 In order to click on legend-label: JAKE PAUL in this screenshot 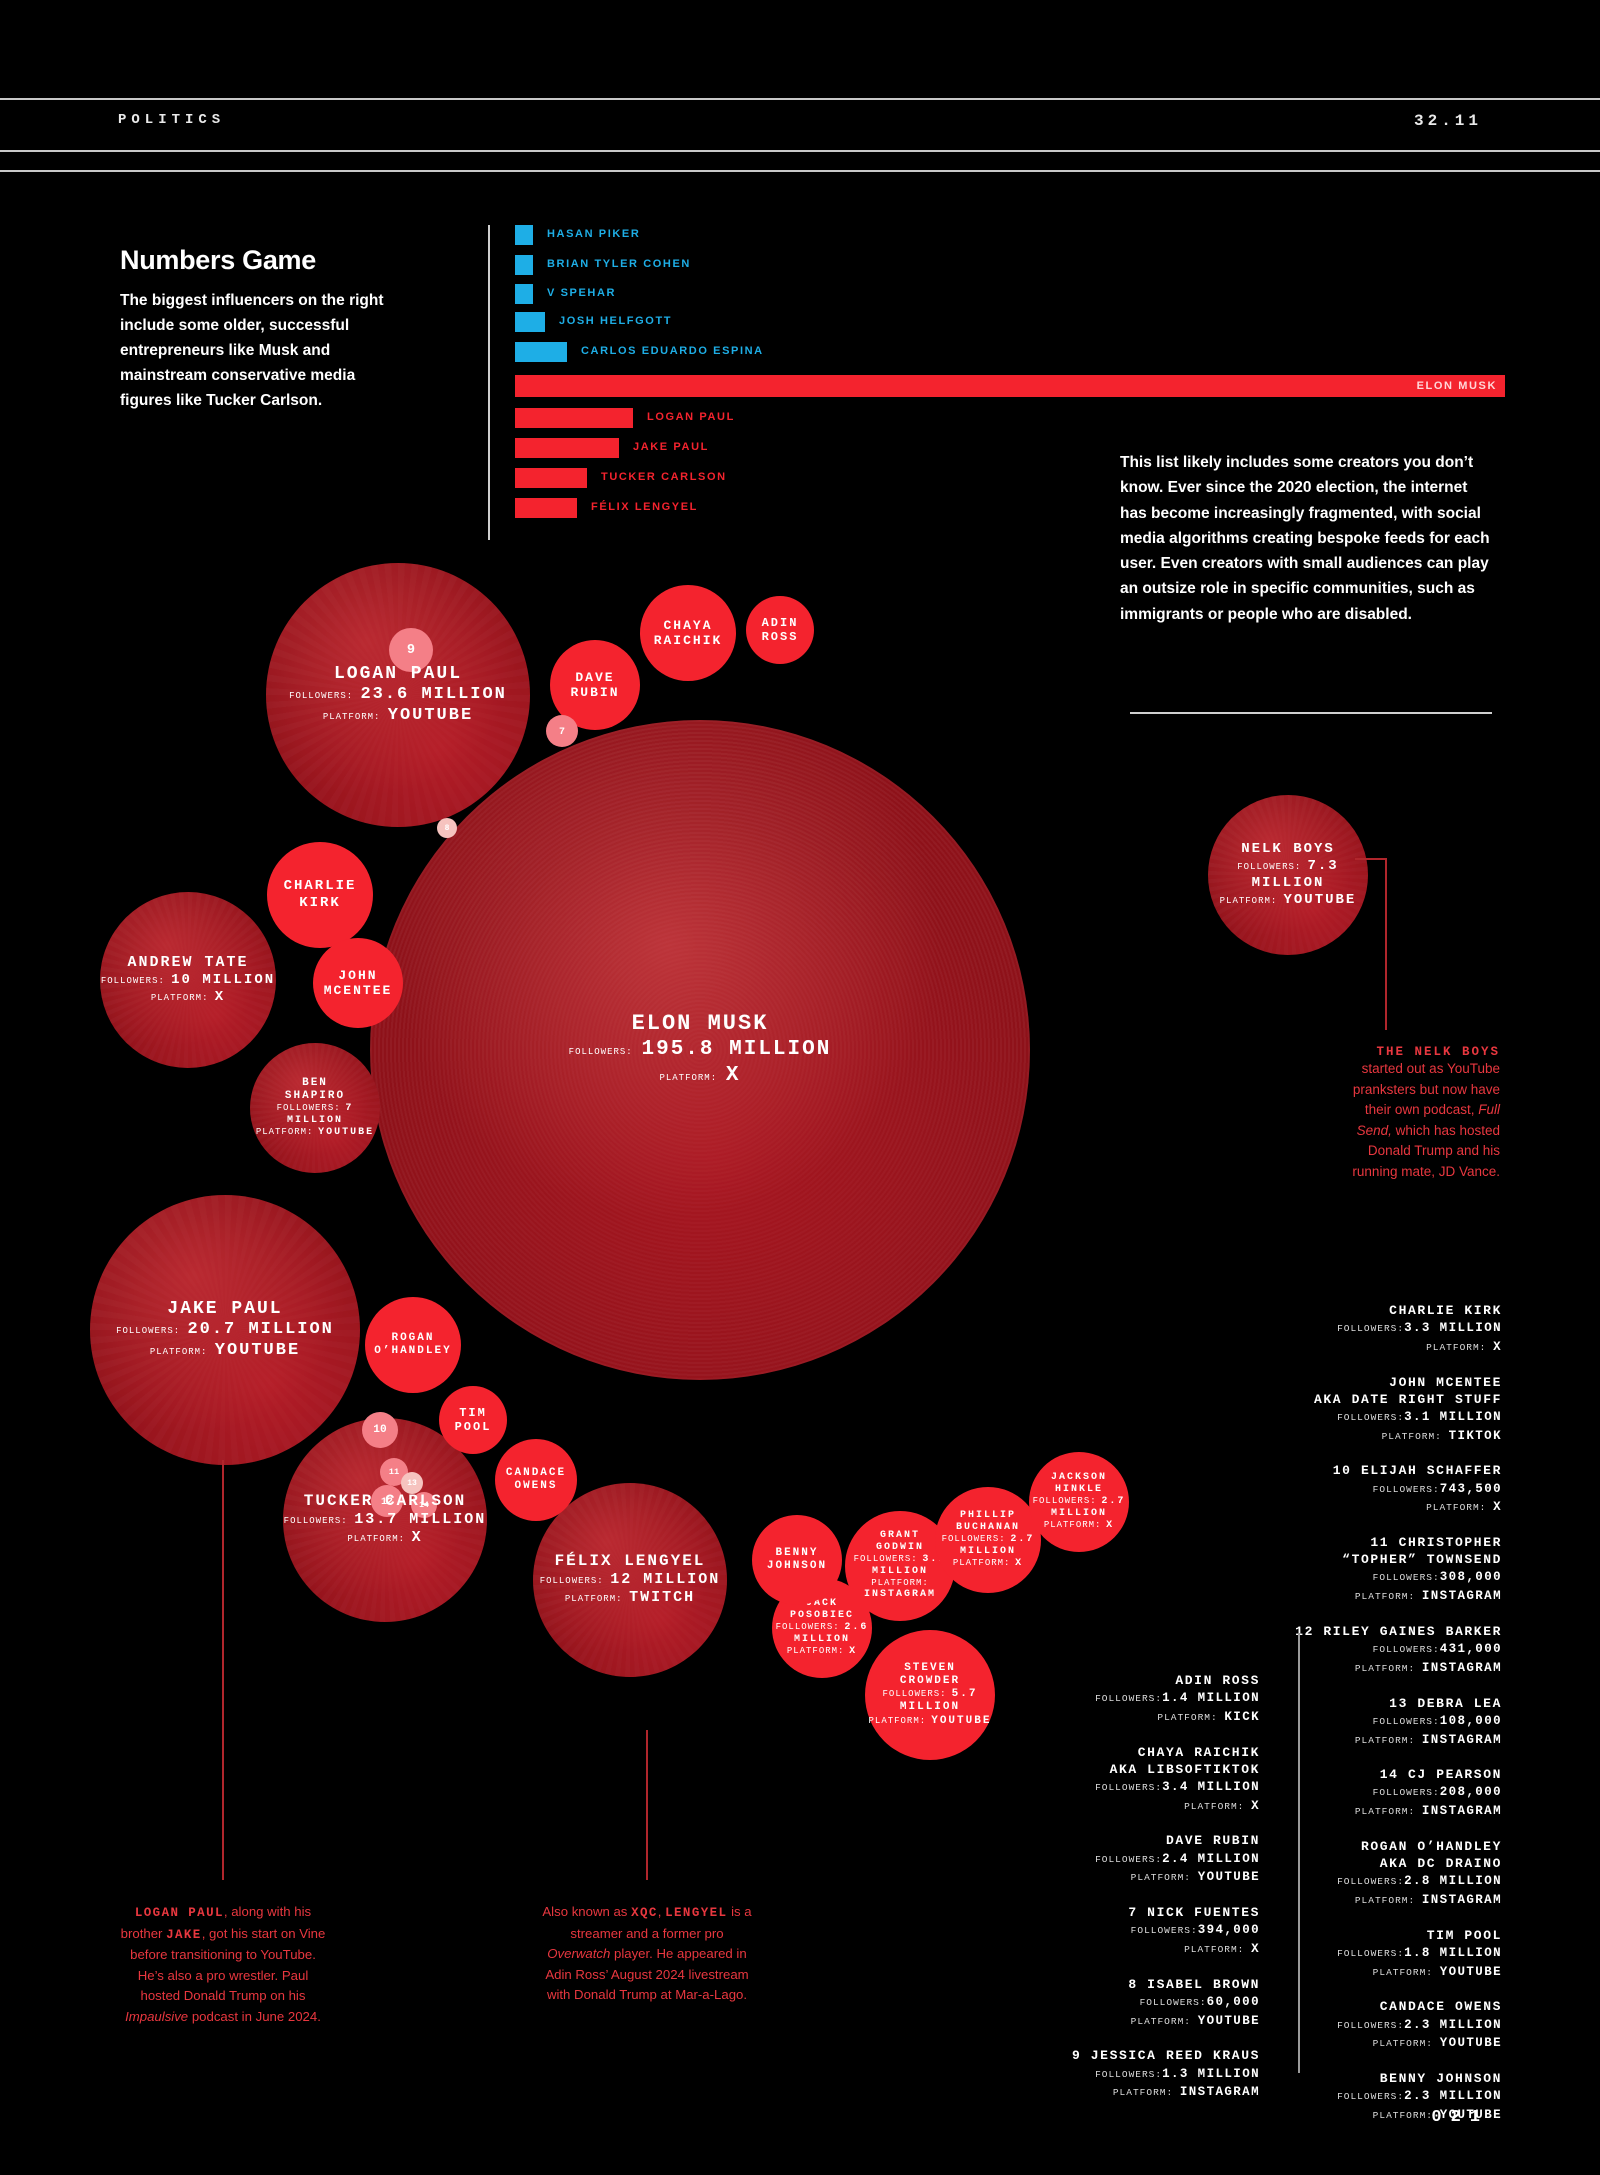, I will do `click(671, 447)`.